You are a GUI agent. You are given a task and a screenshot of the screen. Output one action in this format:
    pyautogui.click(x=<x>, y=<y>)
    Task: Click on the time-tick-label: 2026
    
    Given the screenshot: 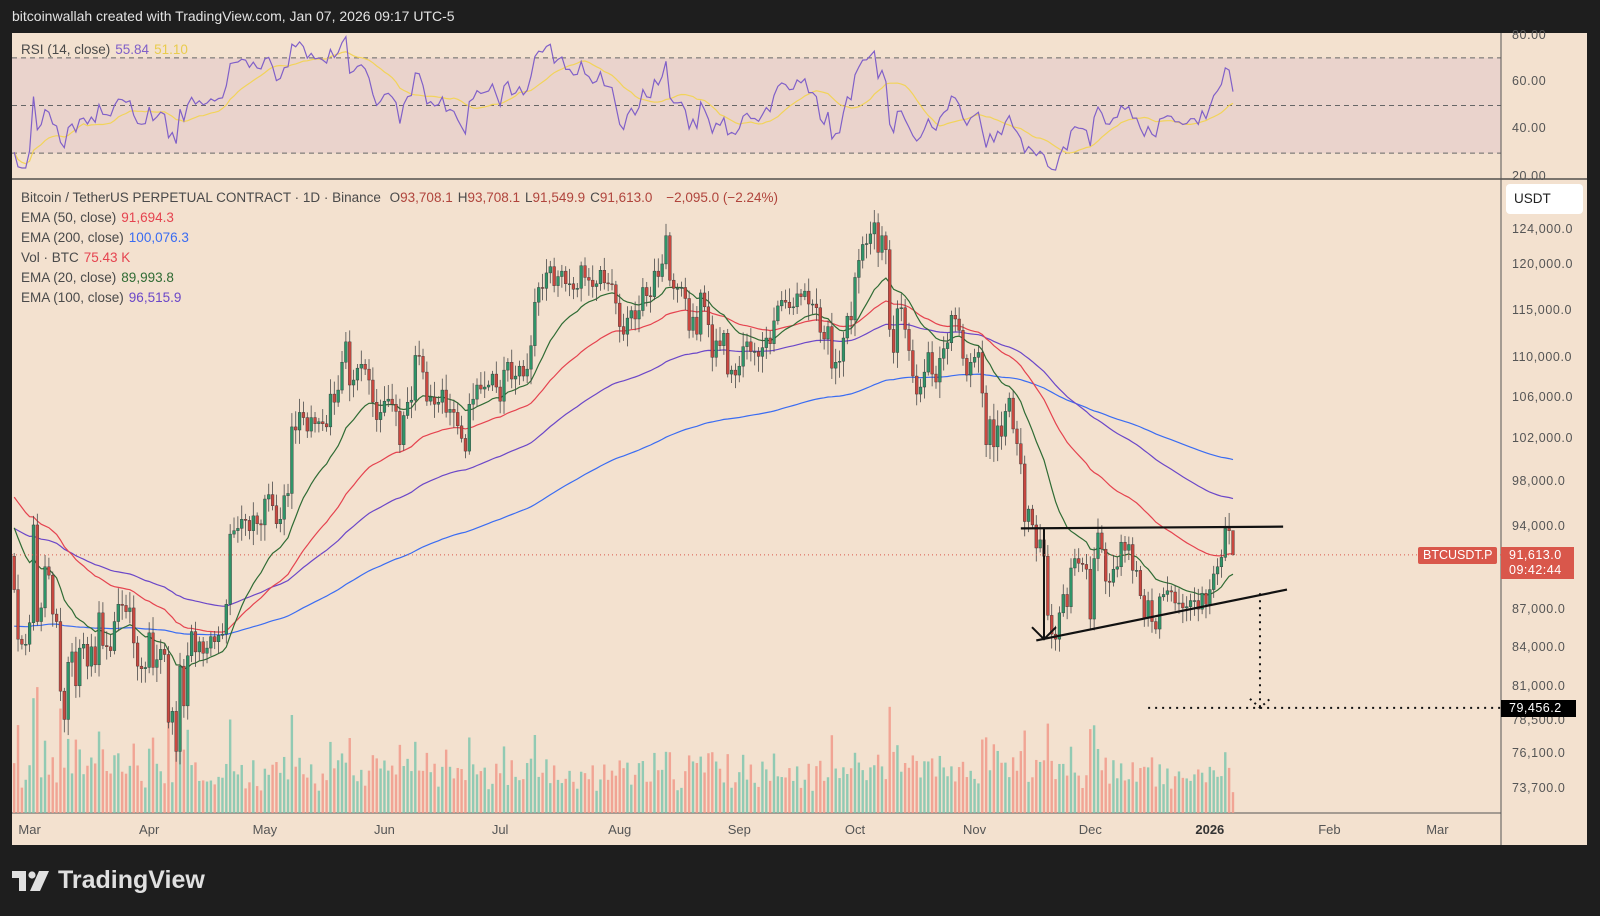 What is the action you would take?
    pyautogui.click(x=1210, y=829)
    